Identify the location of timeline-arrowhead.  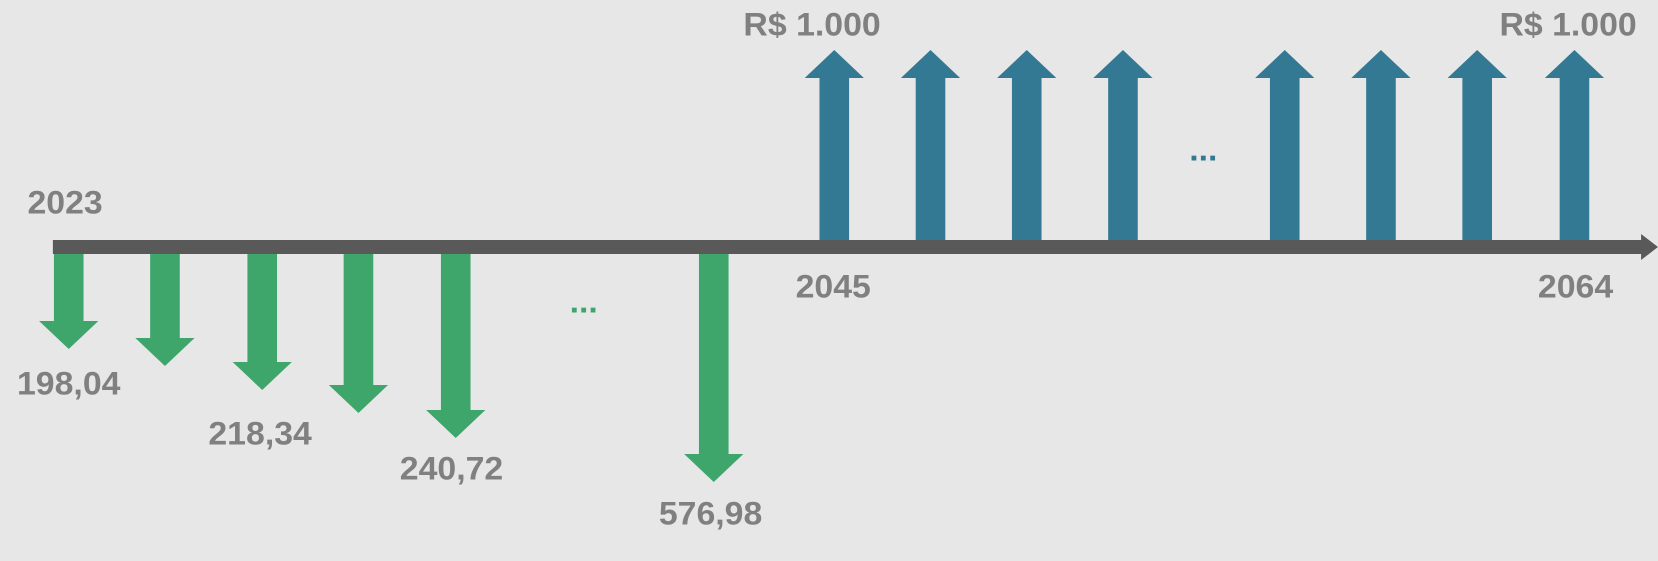
(1649, 247).